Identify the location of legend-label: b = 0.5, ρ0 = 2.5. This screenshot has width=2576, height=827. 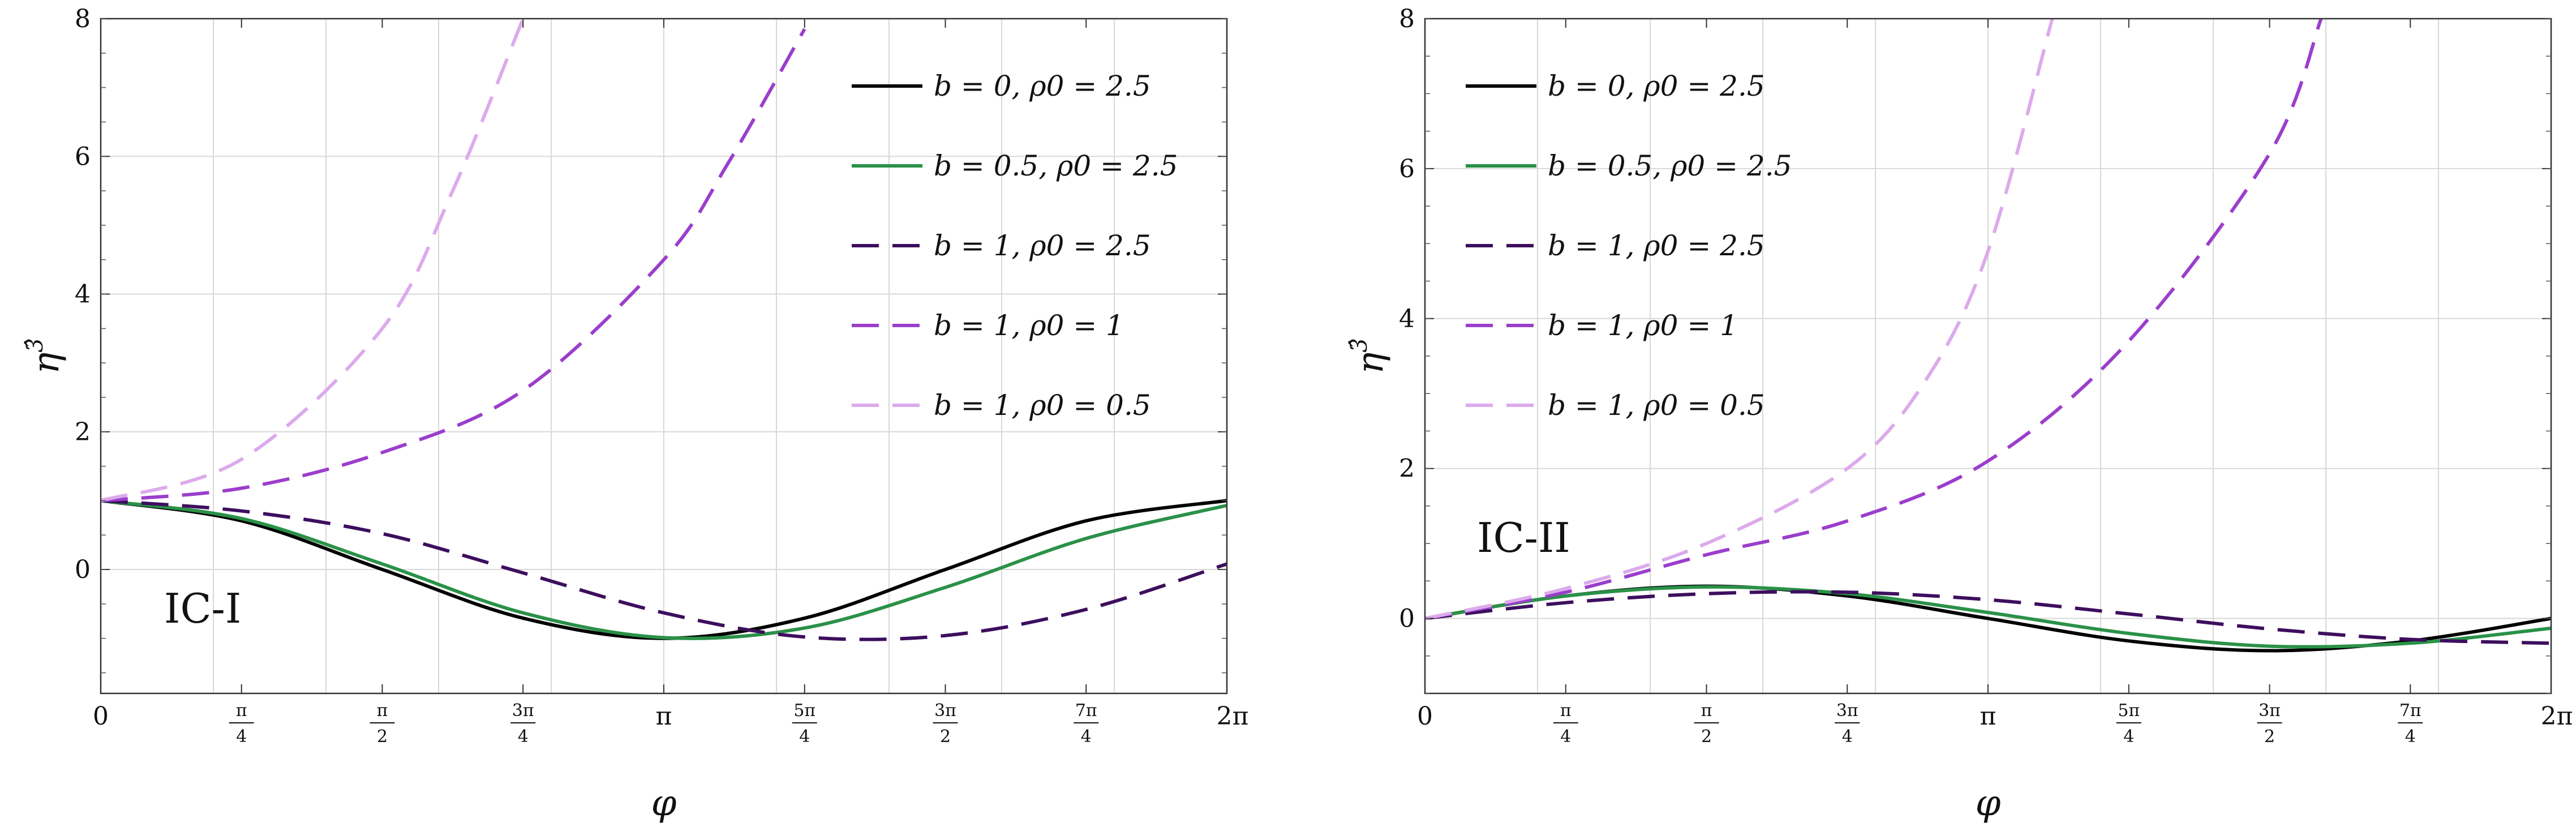
(1670, 165).